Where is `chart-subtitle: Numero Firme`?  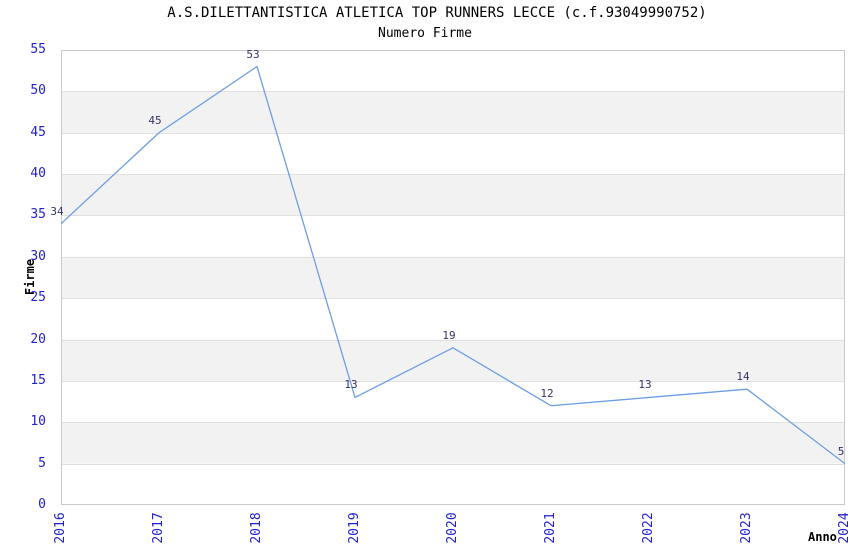
chart-subtitle: Numero Firme is located at coordinates (425, 33).